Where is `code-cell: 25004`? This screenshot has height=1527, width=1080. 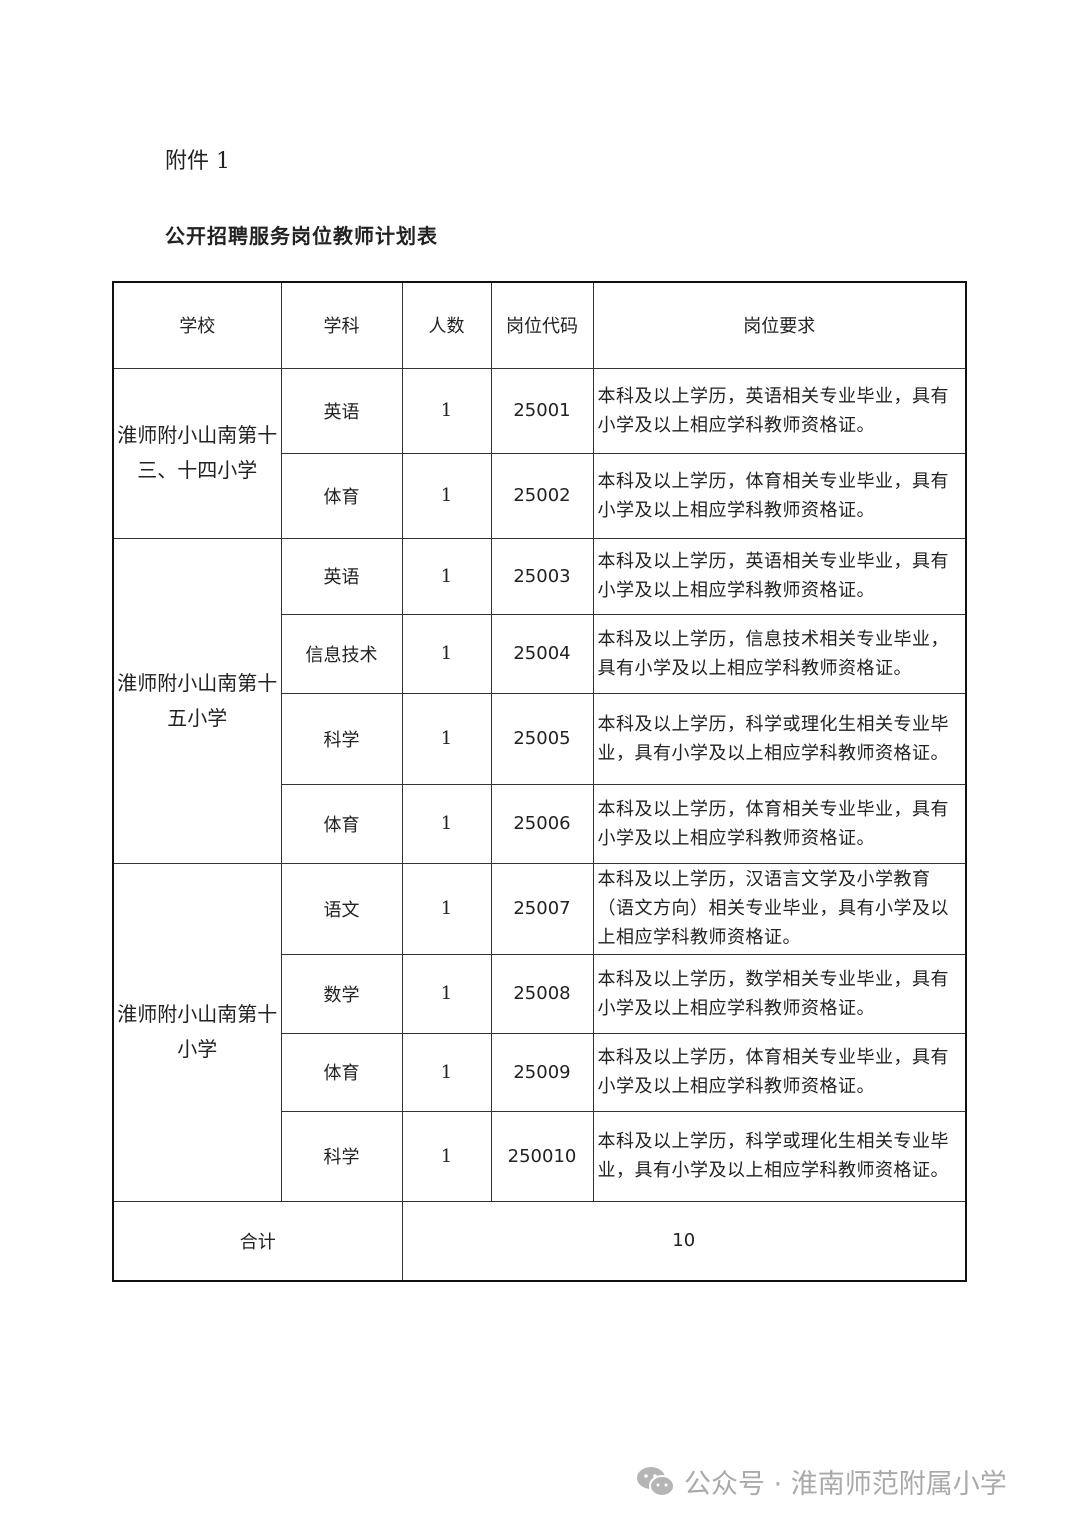 code-cell: 25004 is located at coordinates (542, 653).